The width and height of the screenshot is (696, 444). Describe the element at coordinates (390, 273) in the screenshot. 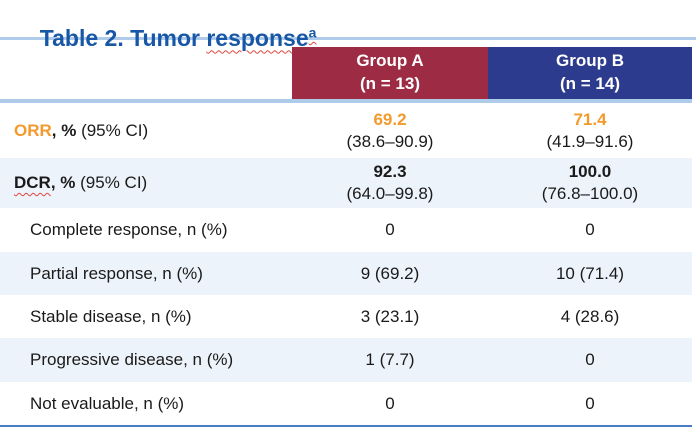

I see `partial-response-group-a: 9 (69.2)` at that location.